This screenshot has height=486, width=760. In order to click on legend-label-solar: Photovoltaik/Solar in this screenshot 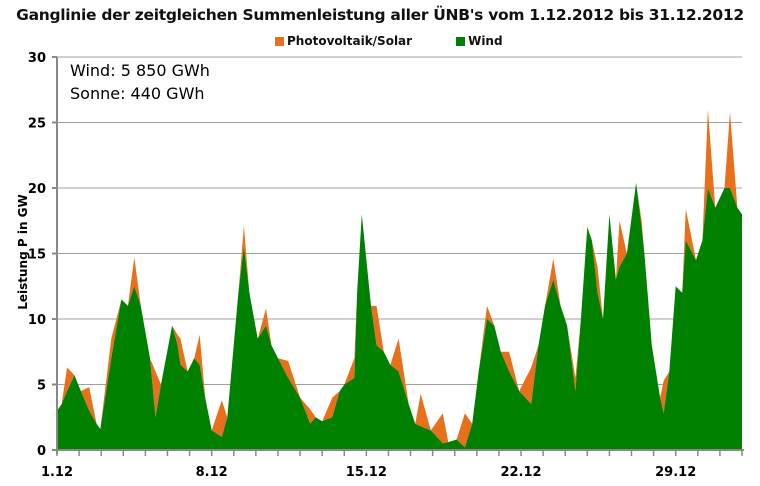, I will do `click(350, 41)`.